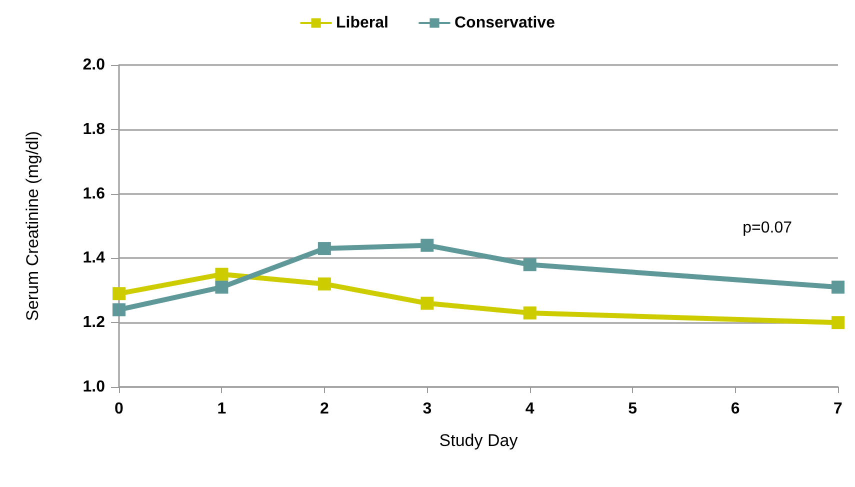  Describe the element at coordinates (94, 193) in the screenshot. I see `y-tick-label: 1.6` at that location.